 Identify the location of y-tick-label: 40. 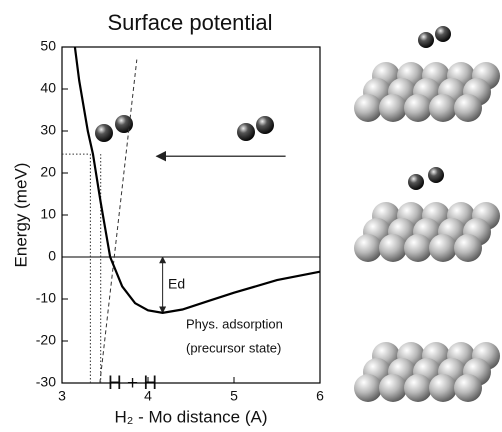
(48, 88).